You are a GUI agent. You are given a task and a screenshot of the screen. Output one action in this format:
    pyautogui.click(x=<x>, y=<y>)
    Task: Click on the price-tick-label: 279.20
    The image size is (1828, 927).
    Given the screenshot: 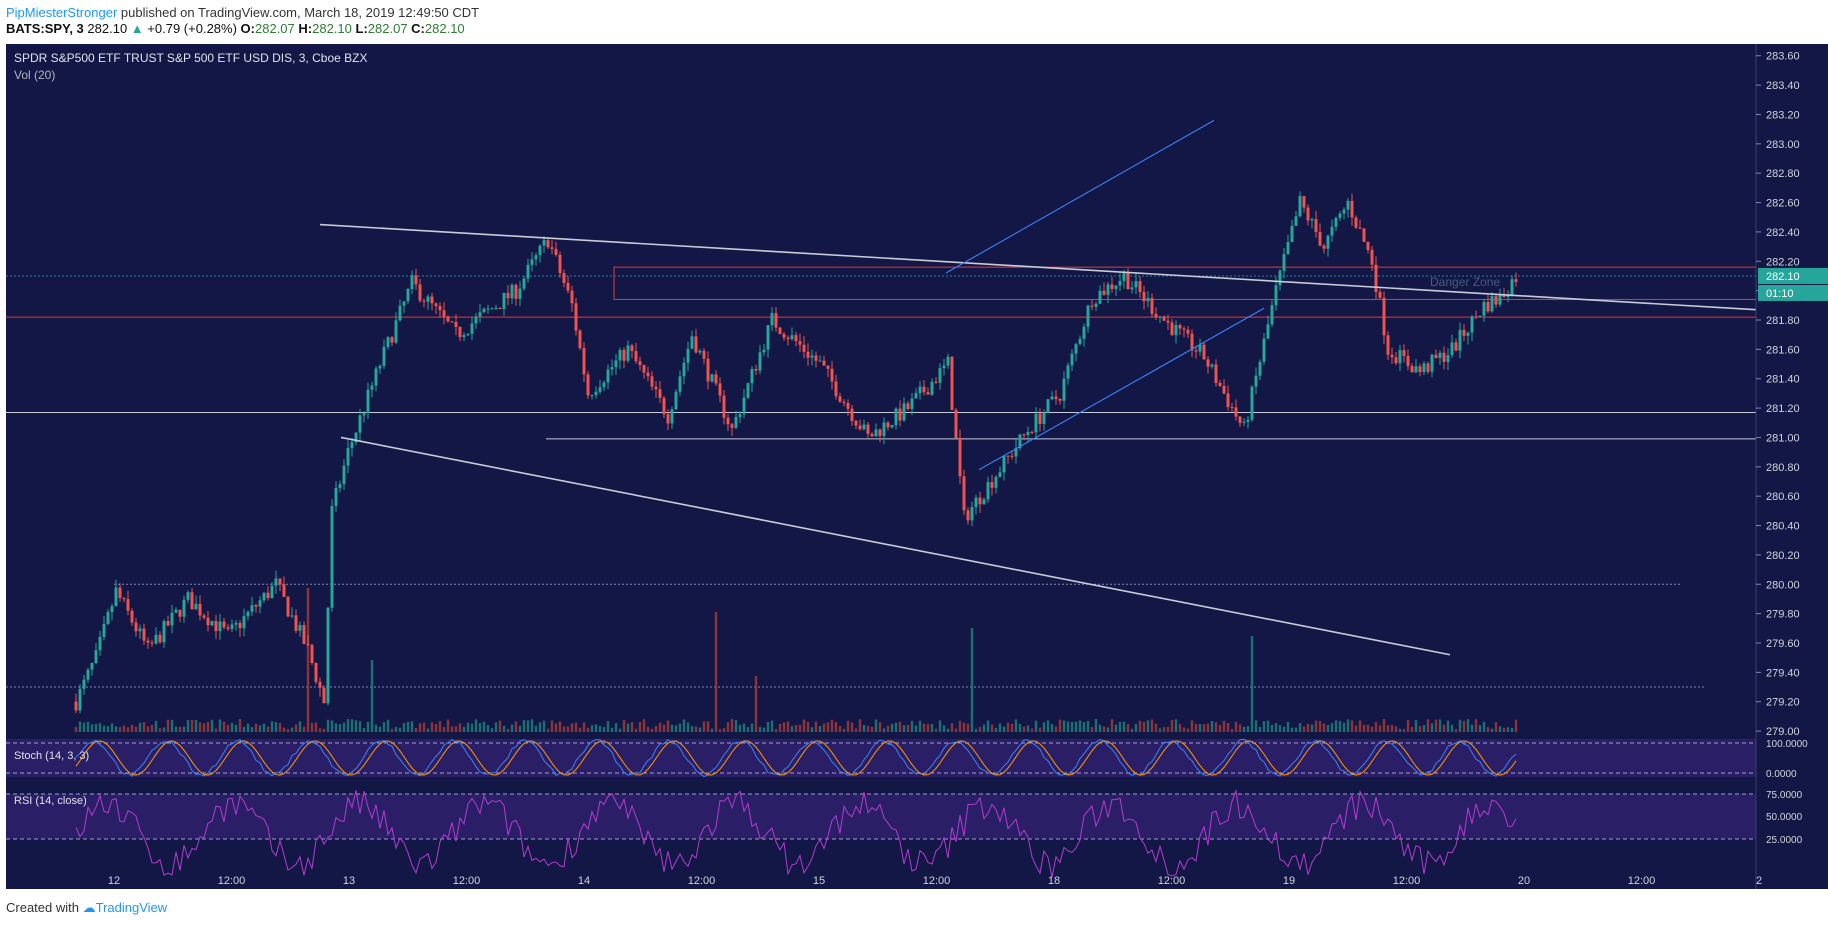 What is the action you would take?
    pyautogui.click(x=1783, y=703)
    